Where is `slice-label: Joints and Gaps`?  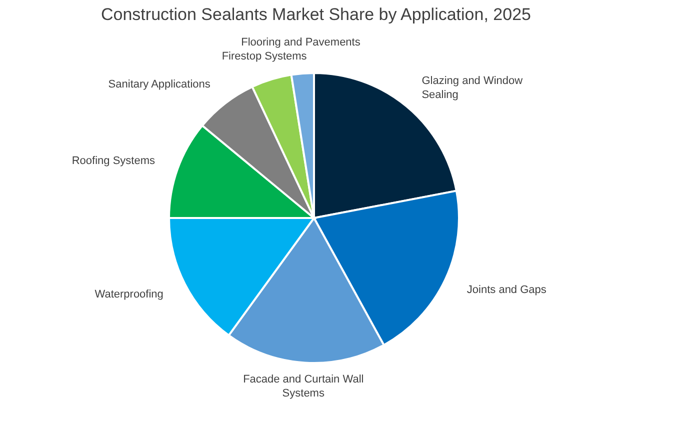 slice-label: Joints and Gaps is located at coordinates (506, 290).